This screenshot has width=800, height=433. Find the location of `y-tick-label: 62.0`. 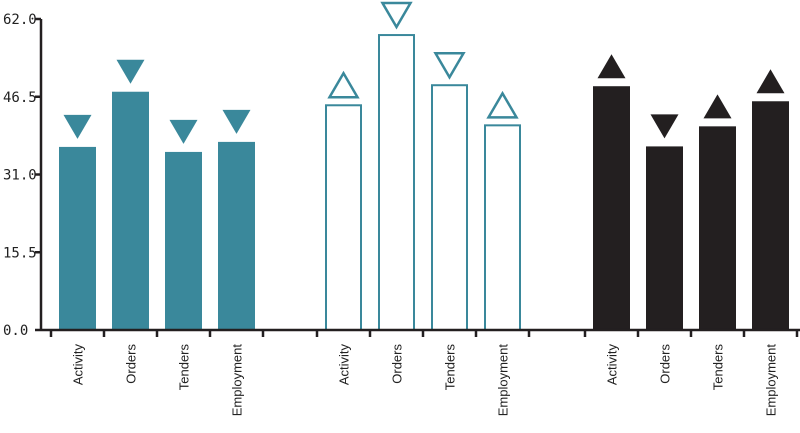

y-tick-label: 62.0 is located at coordinates (20, 20).